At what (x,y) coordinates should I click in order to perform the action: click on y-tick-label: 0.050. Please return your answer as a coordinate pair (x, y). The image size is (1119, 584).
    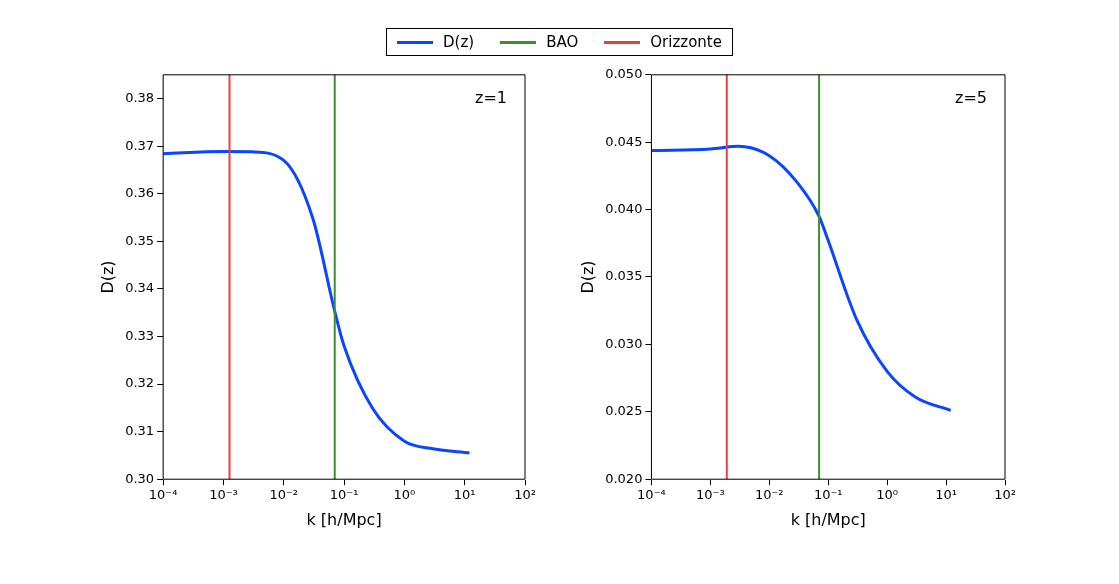
    Looking at the image, I should click on (623, 74).